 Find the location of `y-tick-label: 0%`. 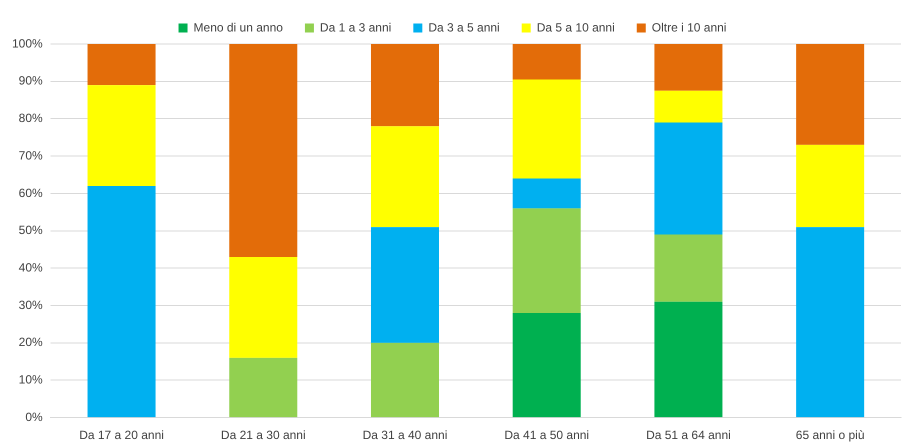

y-tick-label: 0% is located at coordinates (34, 417).